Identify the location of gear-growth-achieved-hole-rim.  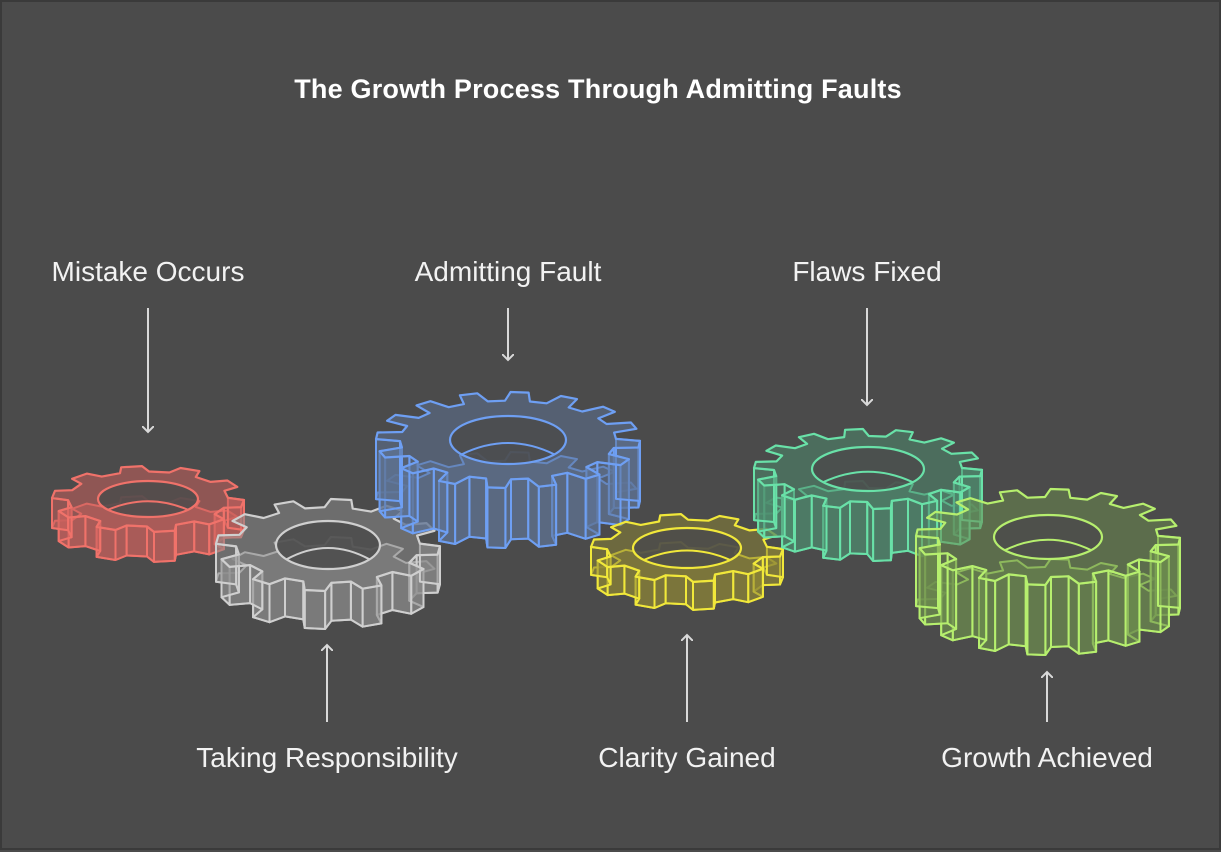
(1048, 545).